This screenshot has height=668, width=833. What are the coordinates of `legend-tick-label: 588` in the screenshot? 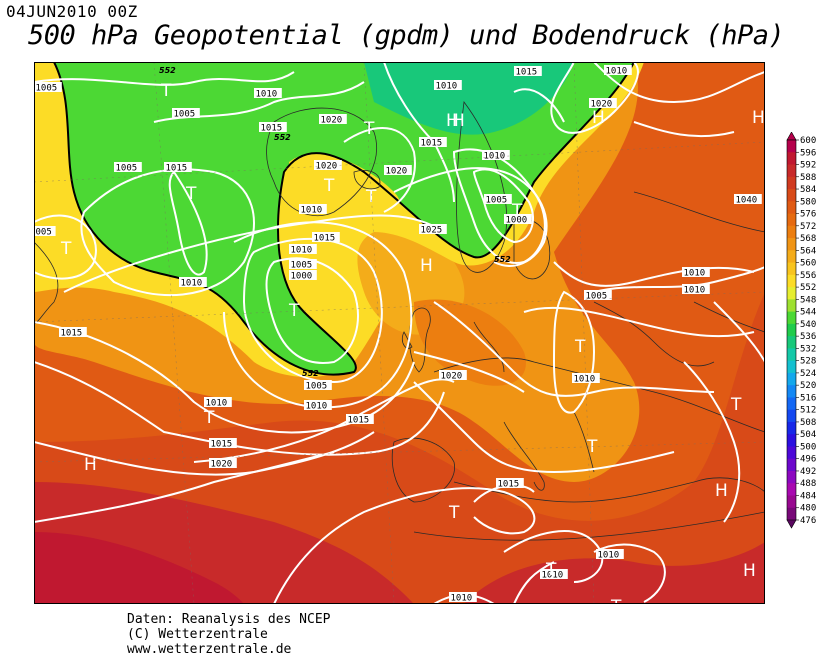 It's located at (808, 178).